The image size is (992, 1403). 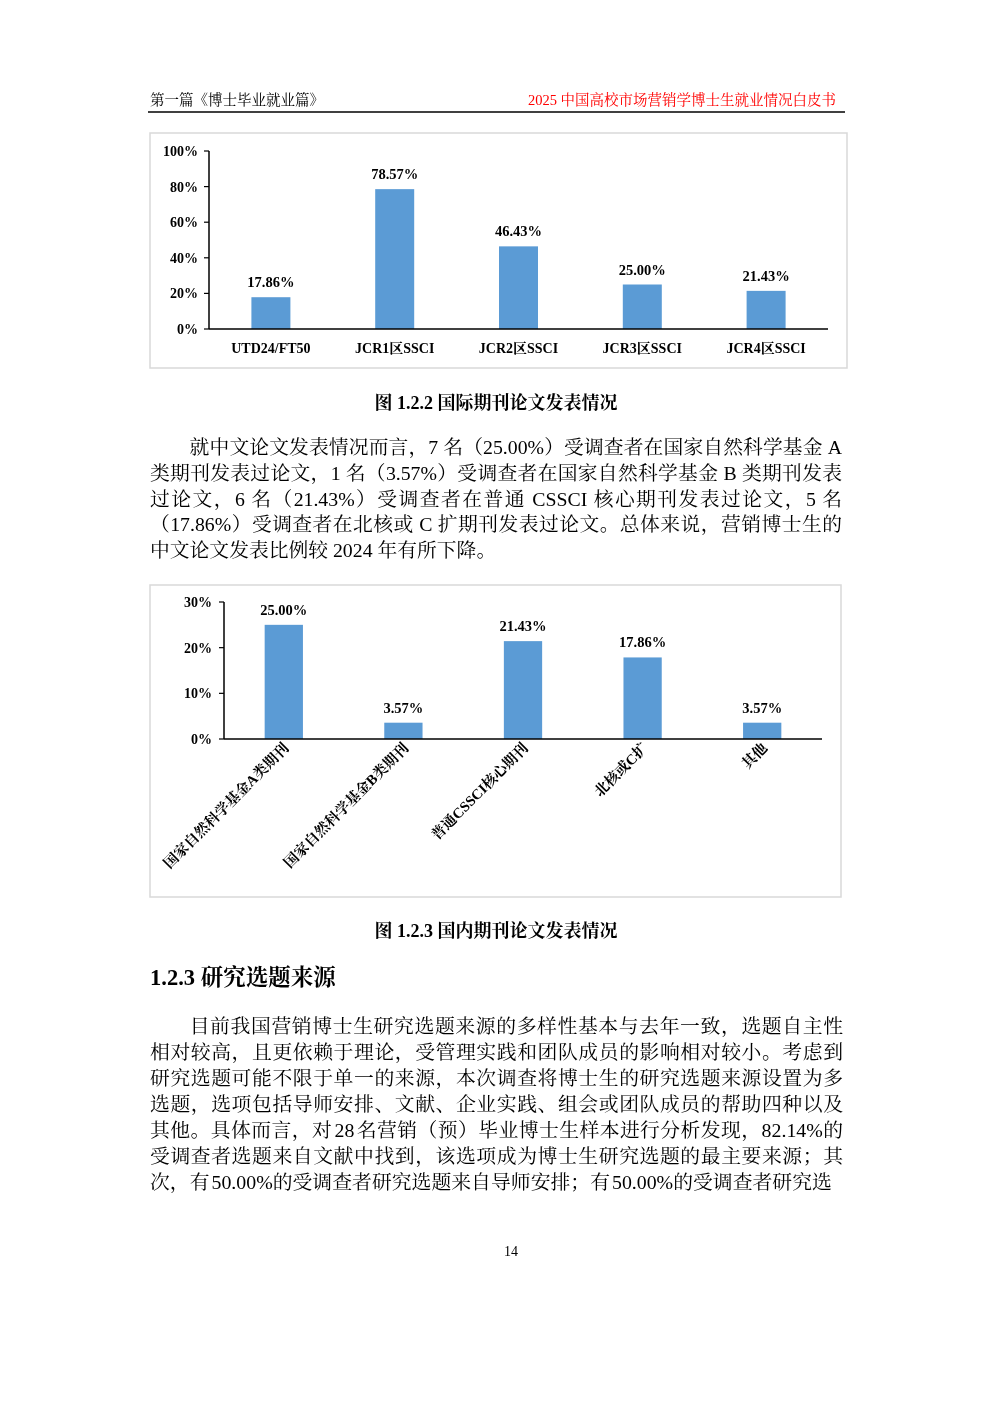 I want to click on x-tick-label: JCR1区SSCI, so click(x=395, y=348).